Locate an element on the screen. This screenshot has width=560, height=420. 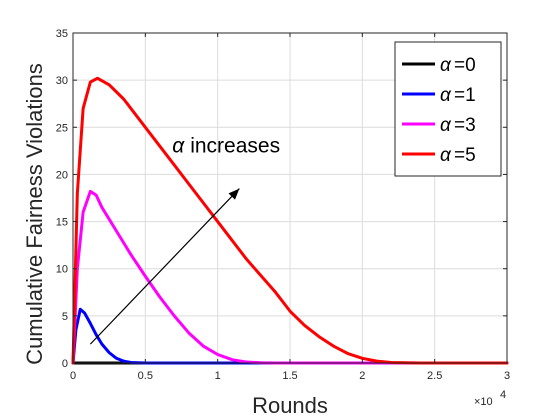
x-exponent-power: 4 is located at coordinates (503, 395).